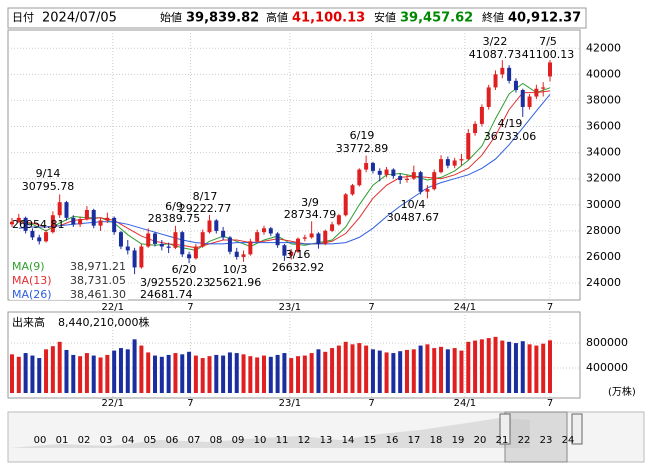 Image resolution: width=653 pixels, height=474 pixels. Describe the element at coordinates (310, 214) in the screenshot. I see `annotation-value: 28734.79` at that location.